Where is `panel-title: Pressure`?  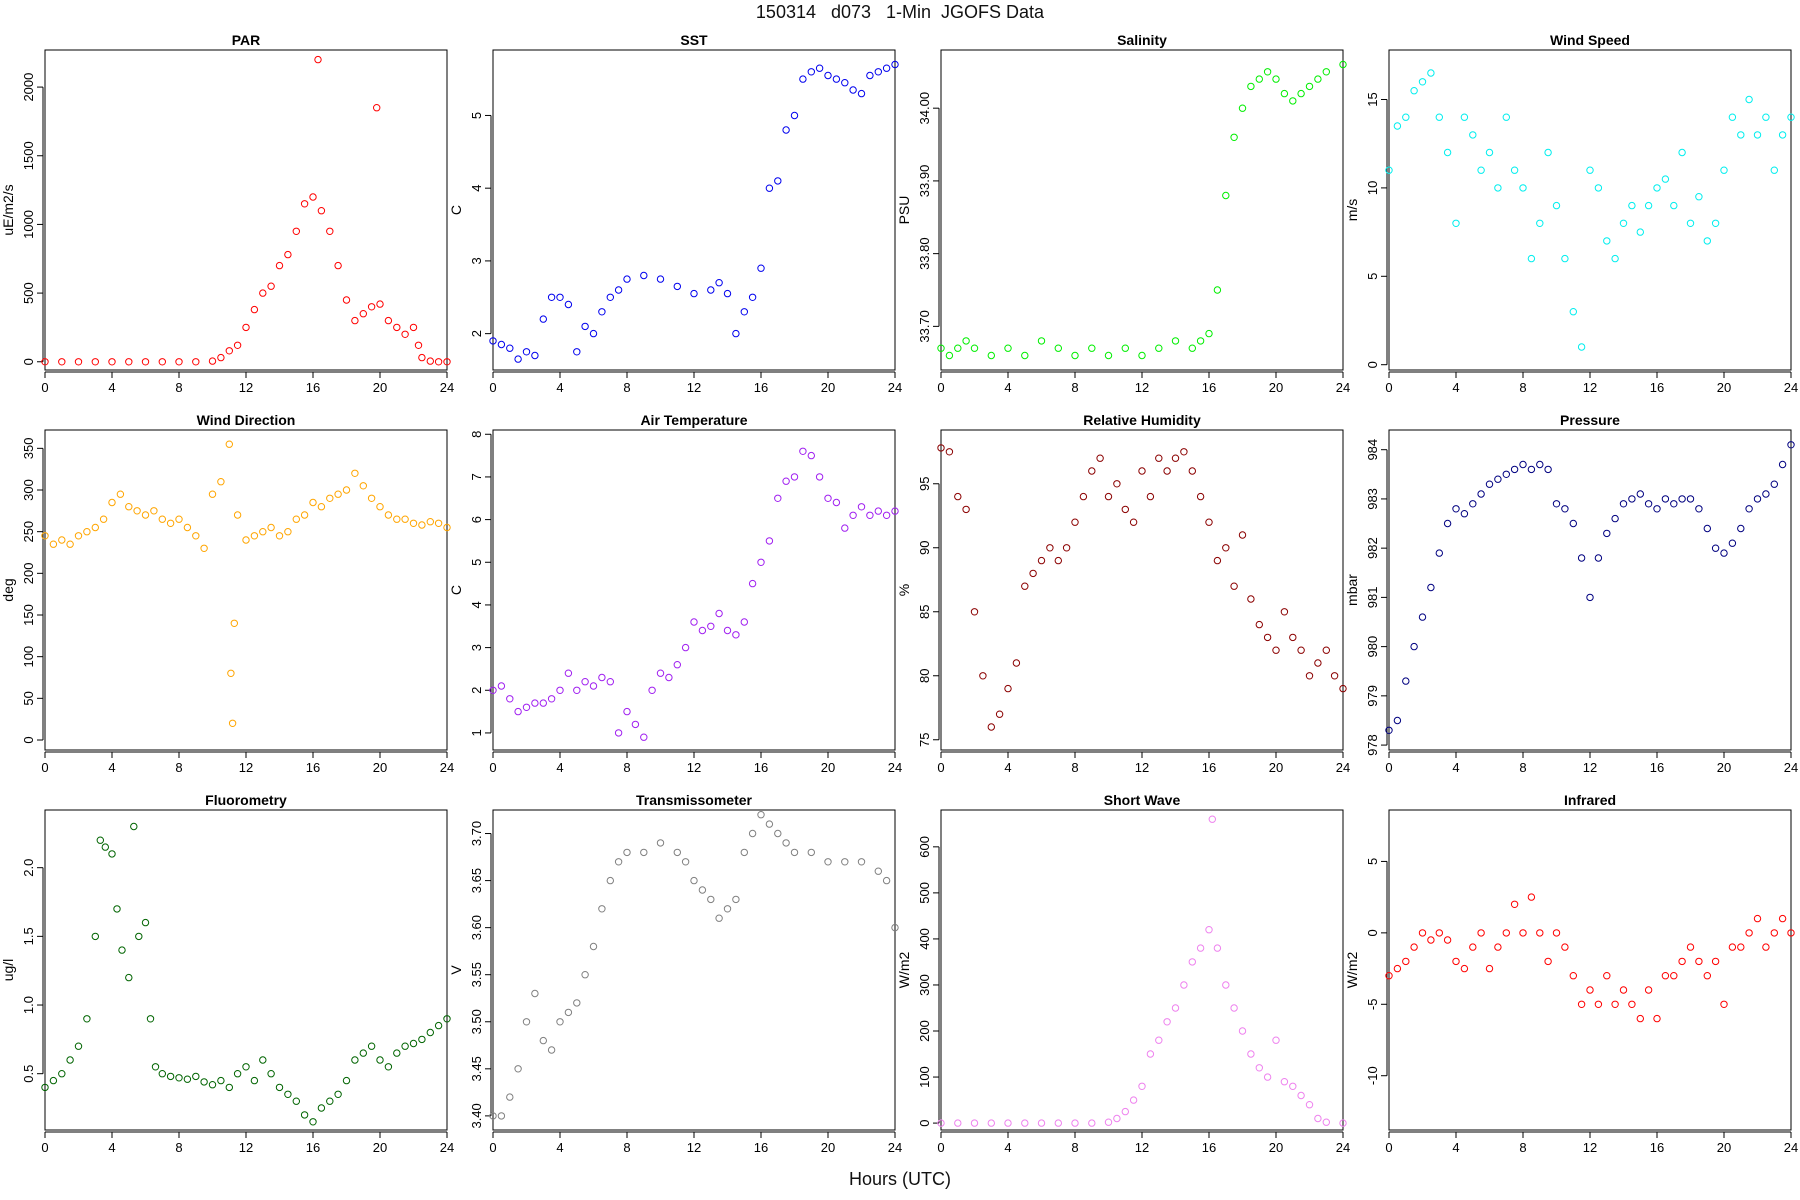 panel-title: Pressure is located at coordinates (1590, 420).